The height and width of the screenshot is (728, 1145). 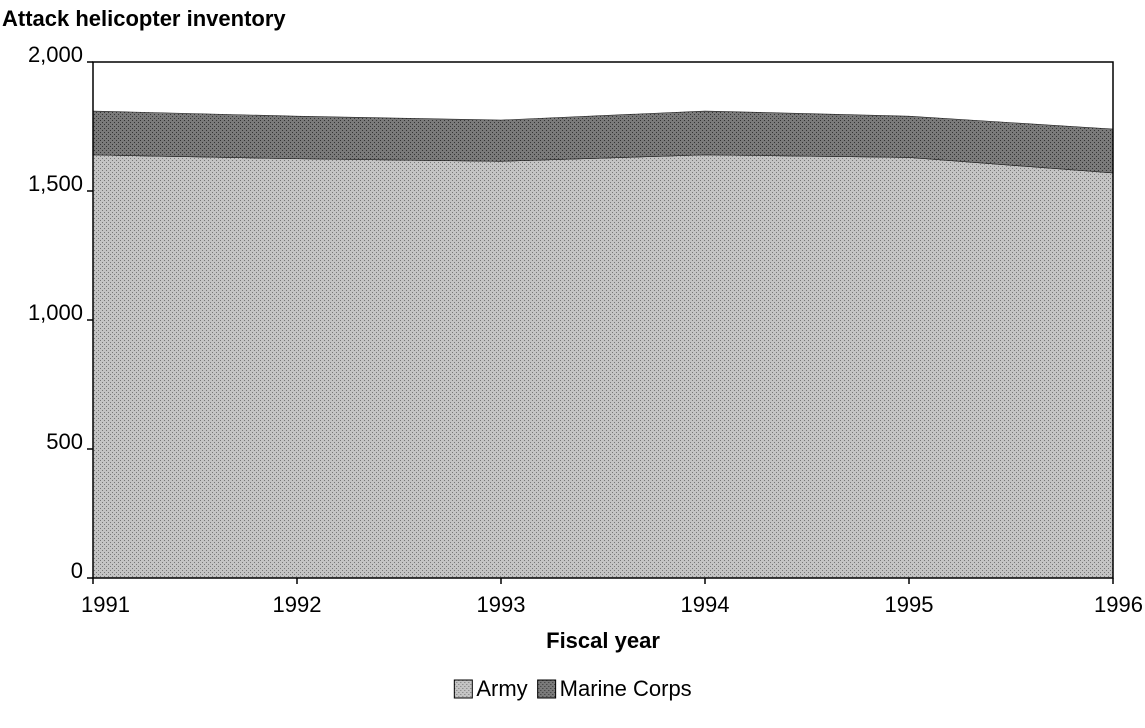 I want to click on legend-label: Marine Corps, so click(x=626, y=688).